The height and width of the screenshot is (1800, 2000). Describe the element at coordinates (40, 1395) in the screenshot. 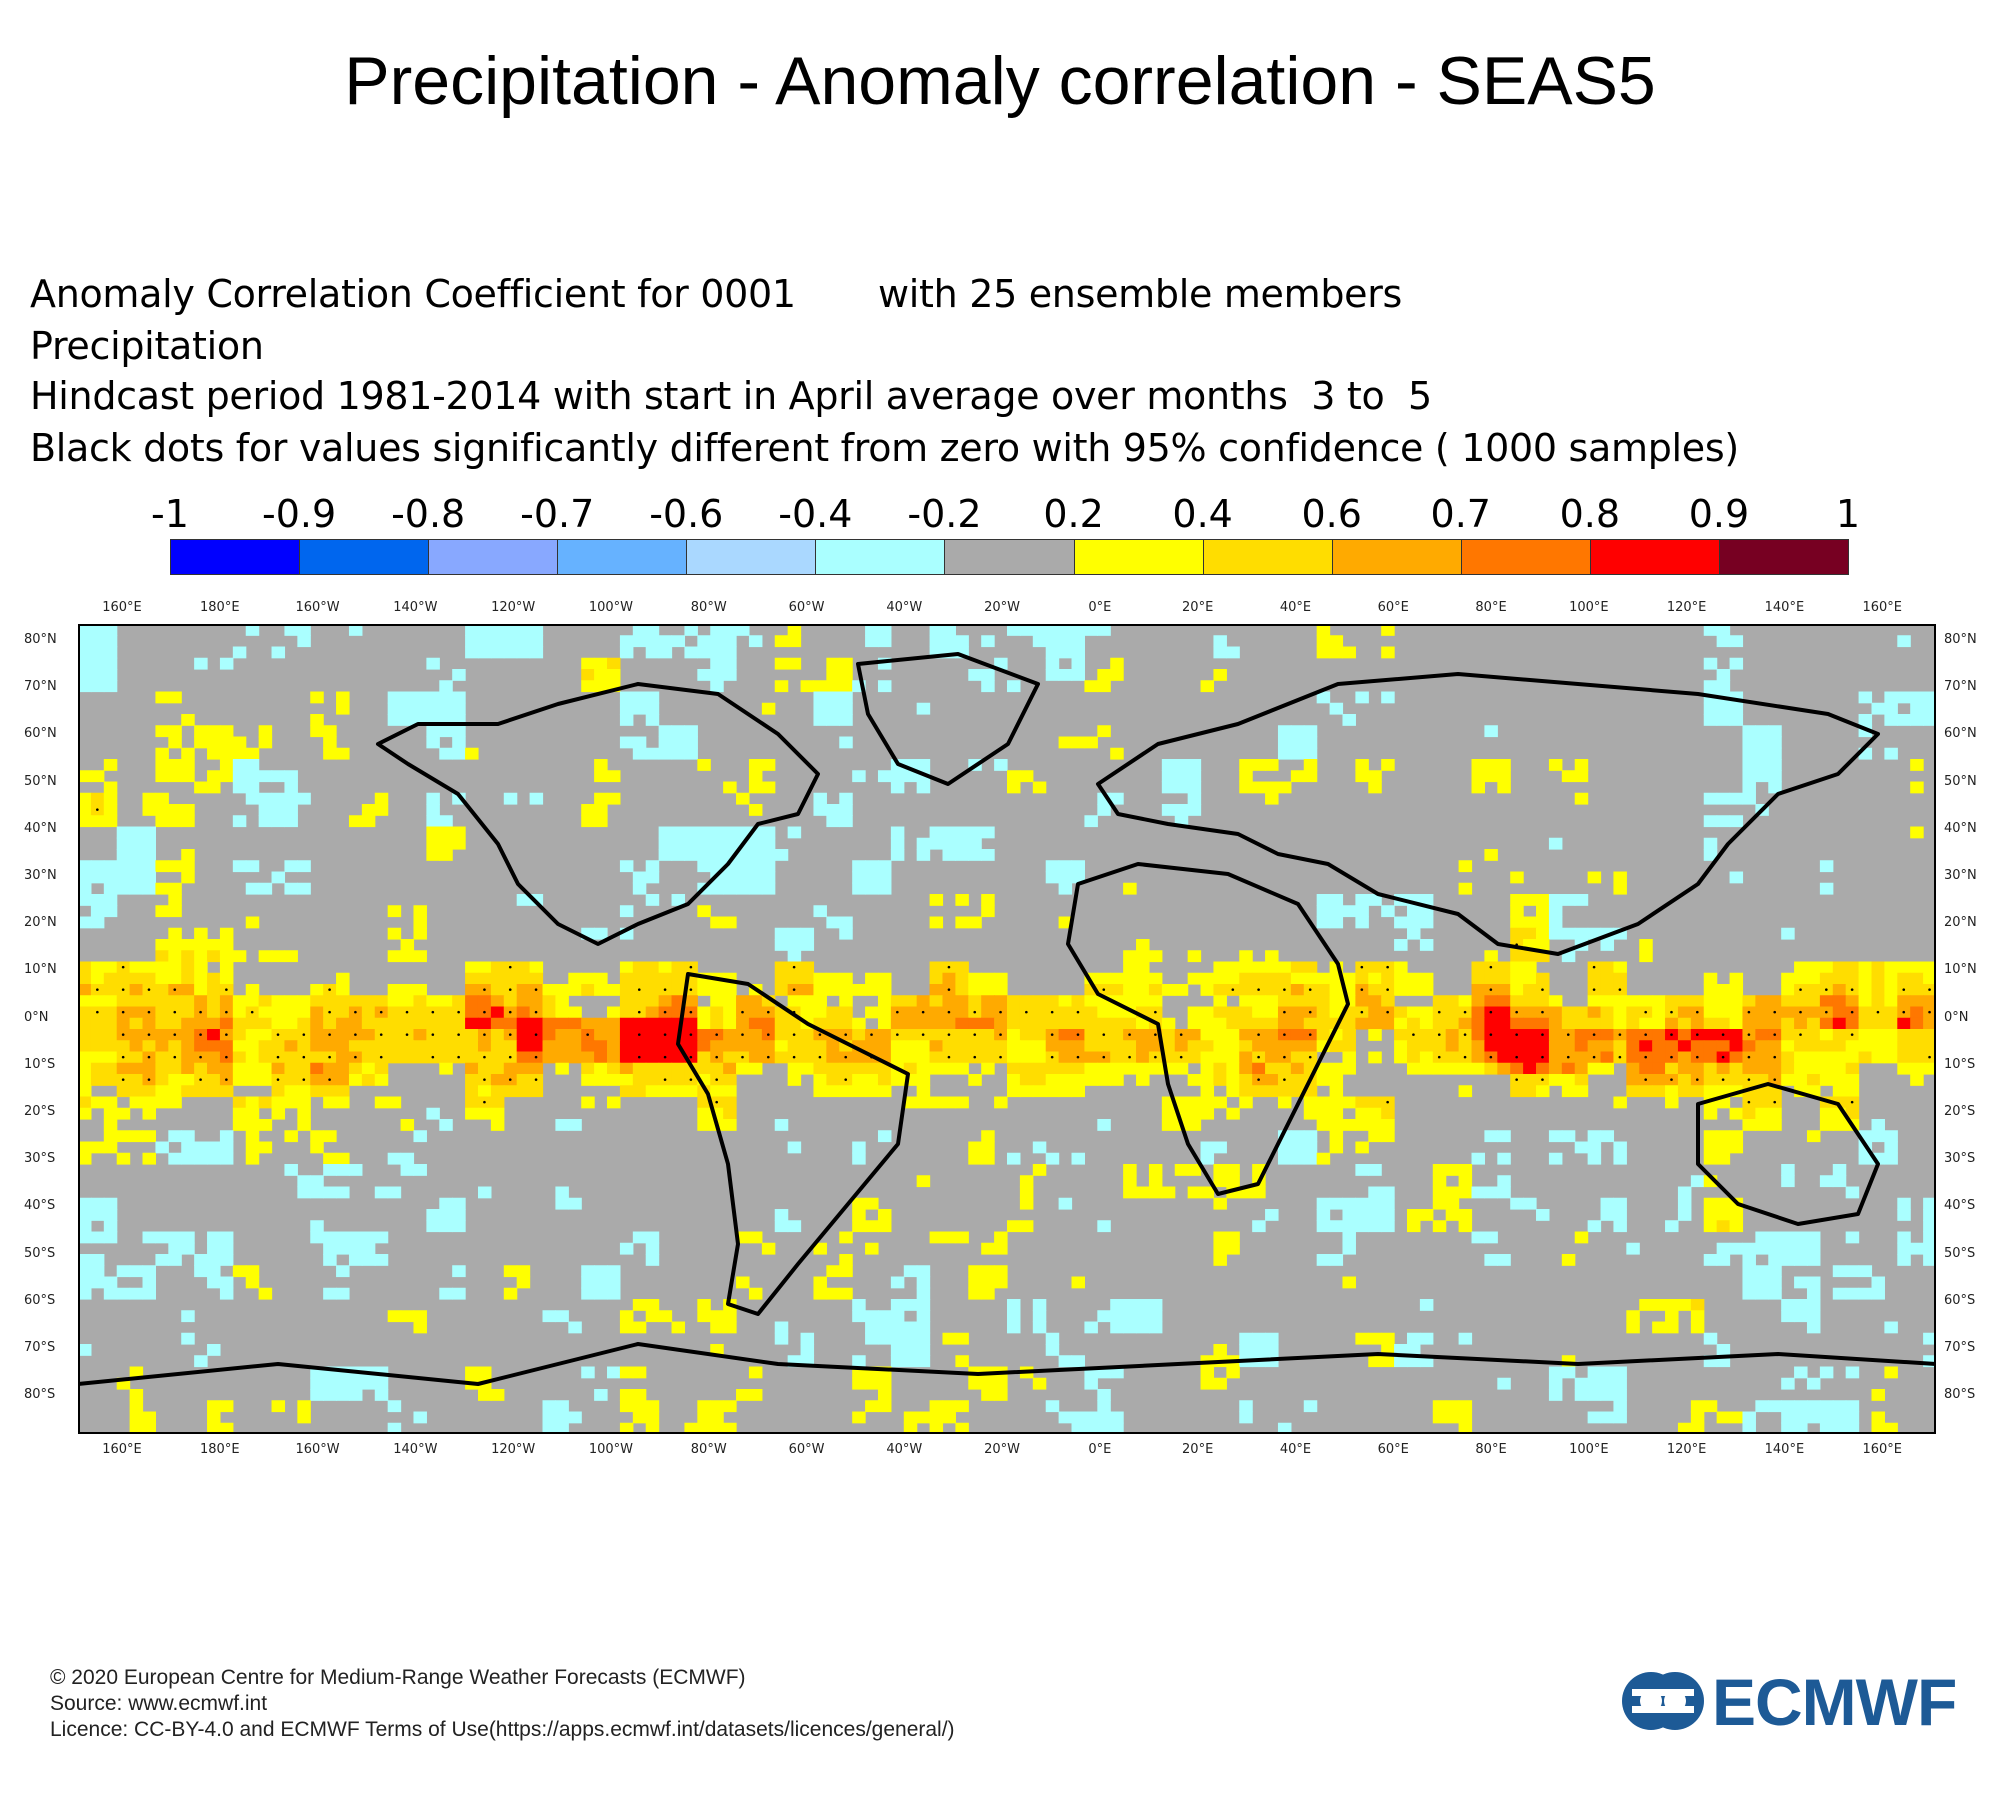

I see `lat-tick-label: 80°S` at that location.